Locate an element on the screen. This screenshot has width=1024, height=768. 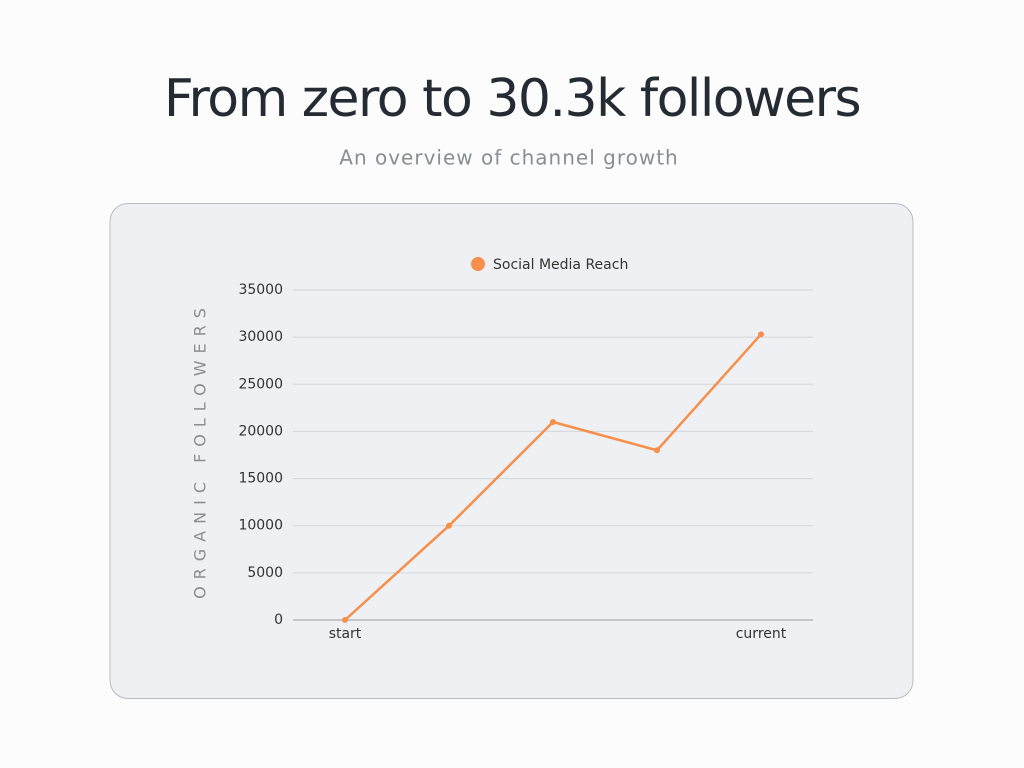
y-tick-label: 30000 is located at coordinates (260, 337).